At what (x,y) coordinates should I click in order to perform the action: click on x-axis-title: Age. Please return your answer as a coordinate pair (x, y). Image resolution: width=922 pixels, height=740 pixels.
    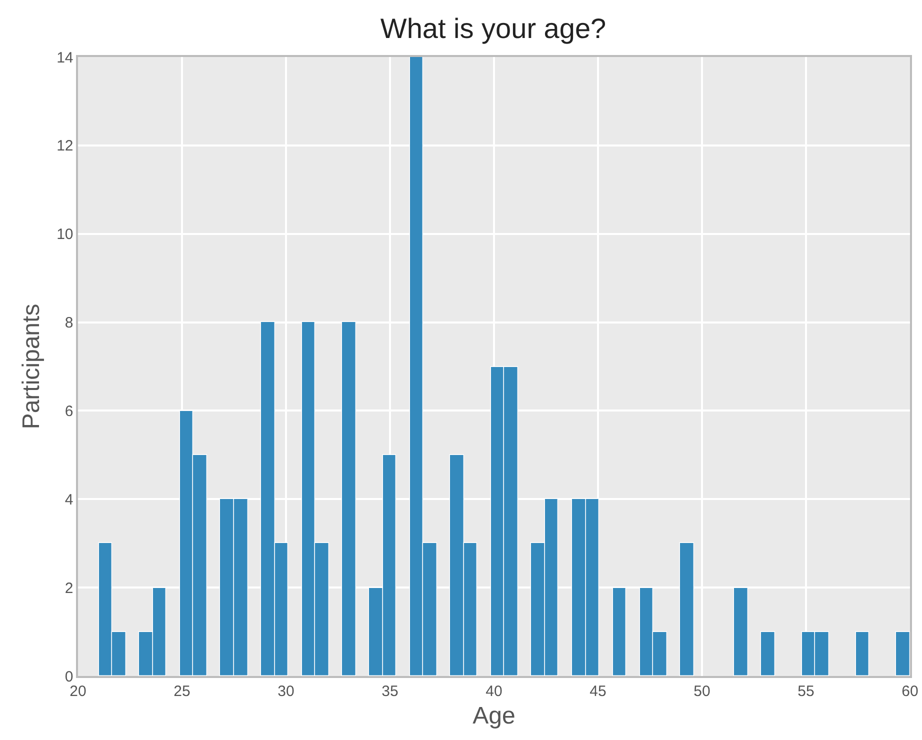
    Looking at the image, I should click on (494, 716).